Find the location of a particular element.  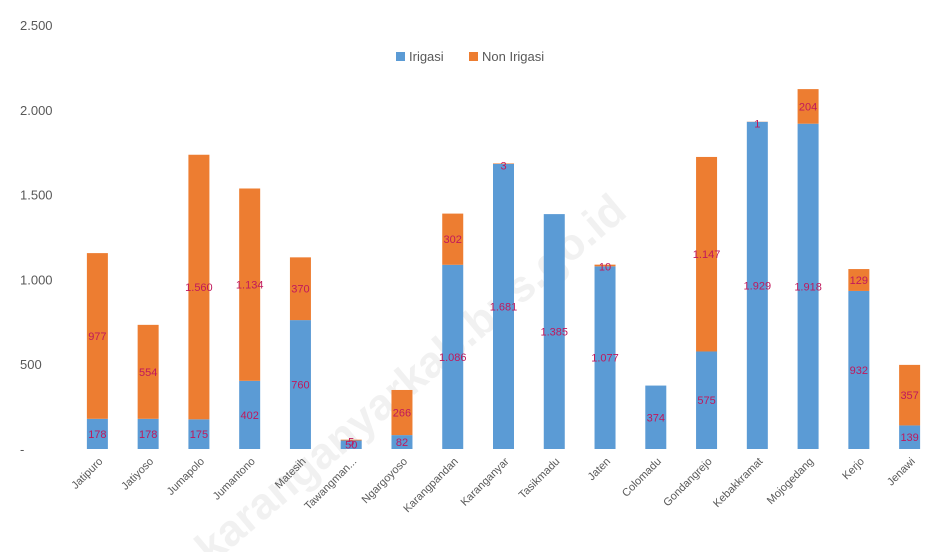

x-tick-label: Jatiyoso is located at coordinates (137, 474).